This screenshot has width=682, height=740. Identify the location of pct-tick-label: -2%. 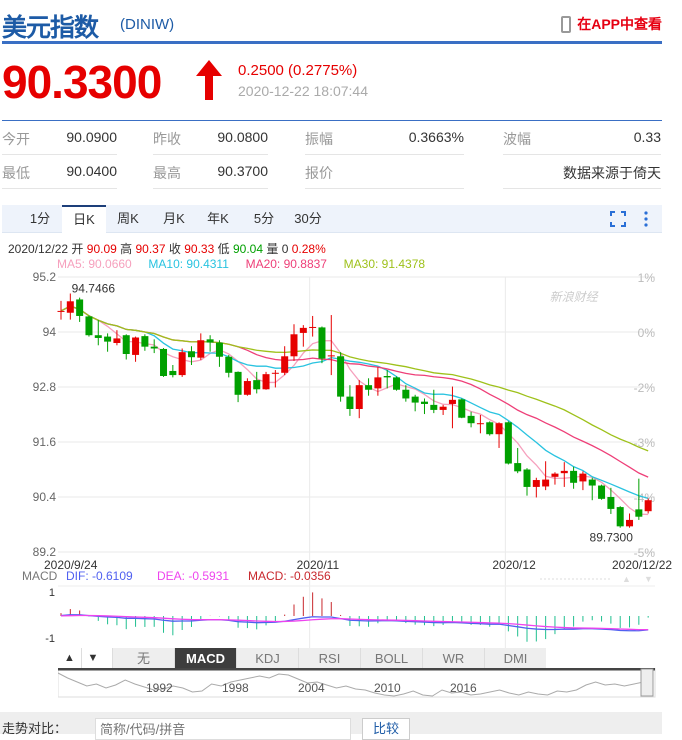
(645, 388).